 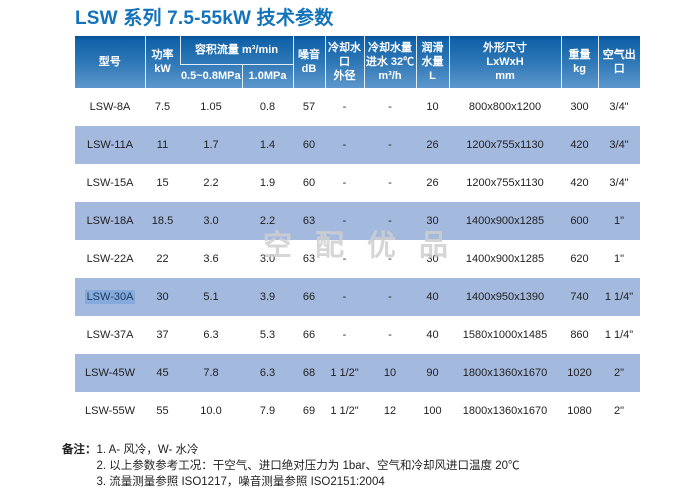 What do you see at coordinates (579, 221) in the screenshot?
I see `cell-weight: 600` at bounding box center [579, 221].